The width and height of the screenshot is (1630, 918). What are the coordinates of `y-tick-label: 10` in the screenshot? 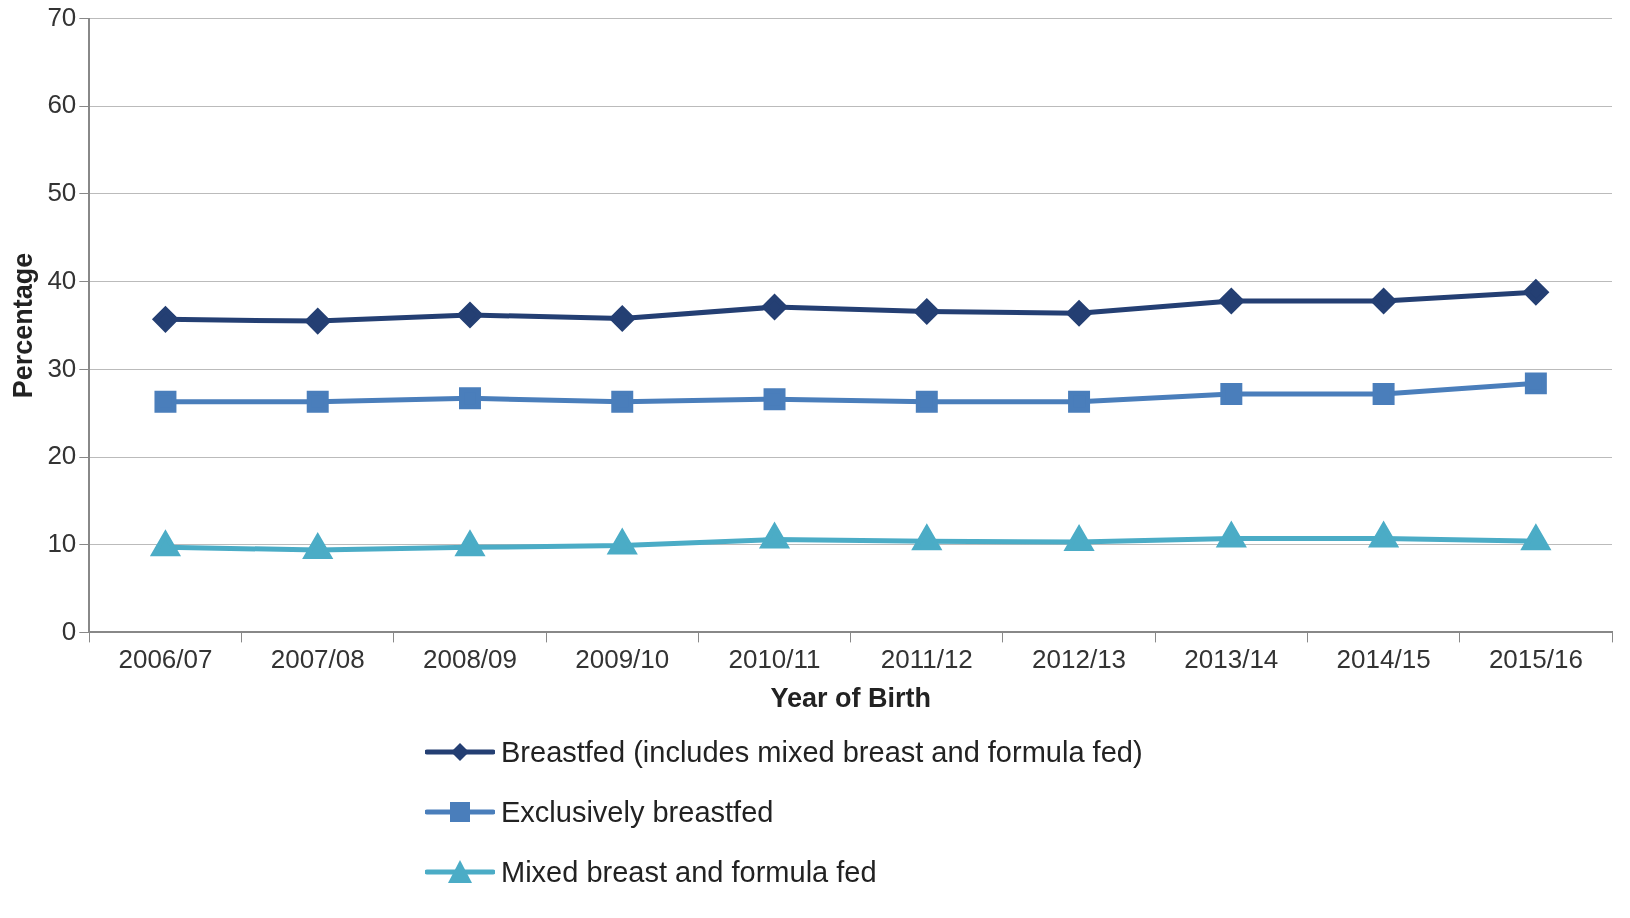 It's located at (62, 542).